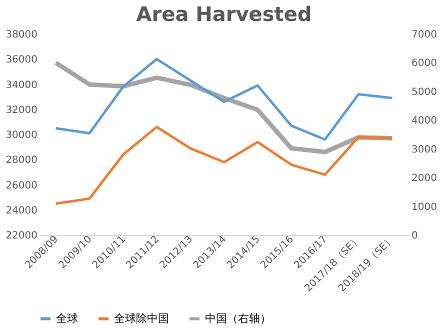 This screenshot has height=330, width=442. Describe the element at coordinates (22, 210) in the screenshot. I see `y-tick-label: 24000` at that location.